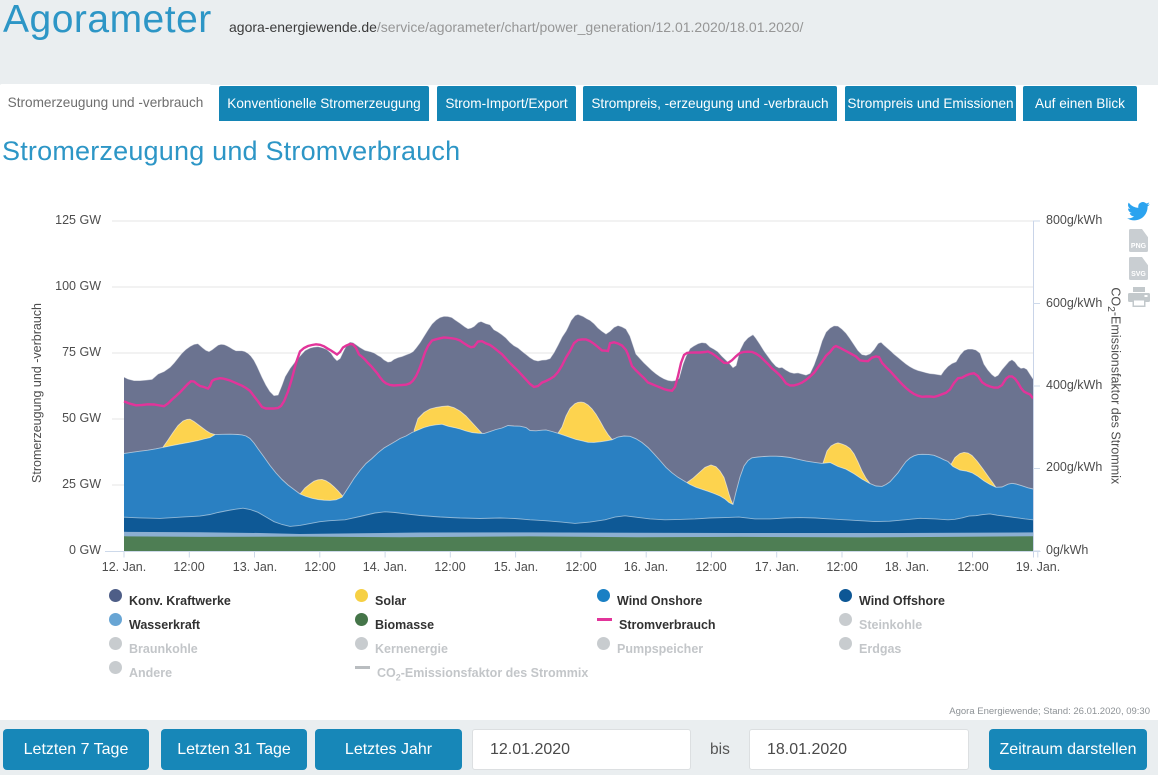 The height and width of the screenshot is (775, 1158). I want to click on svg-text: SVG, so click(1138, 274).